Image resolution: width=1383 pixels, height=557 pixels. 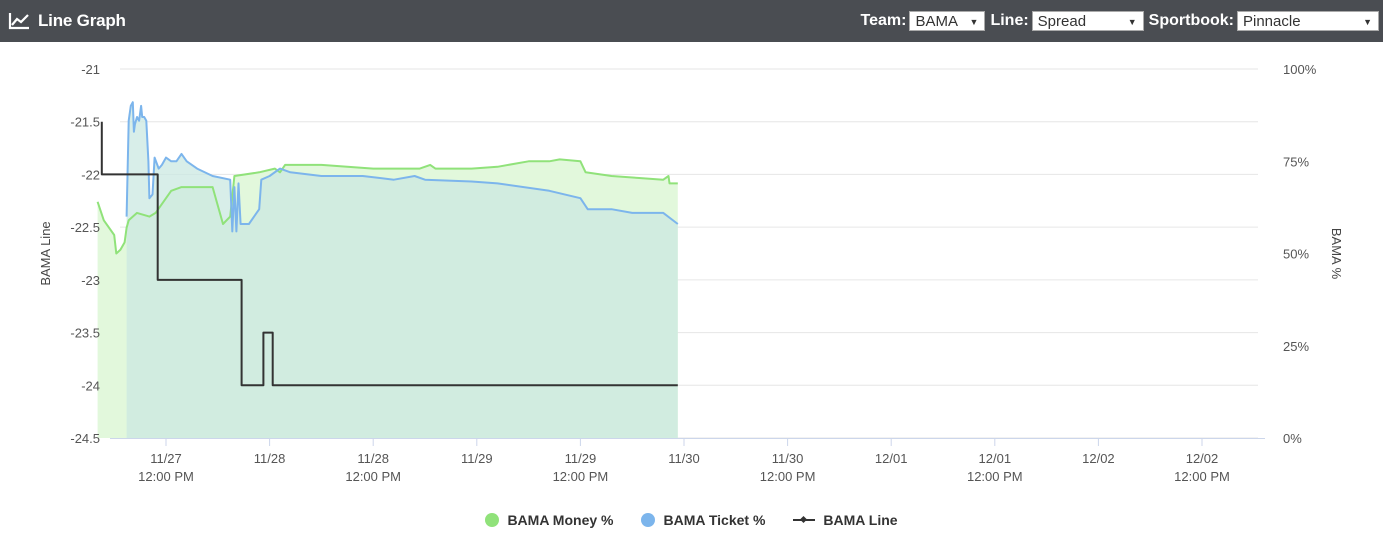 I want to click on series-line-ticket, so click(x=402, y=167).